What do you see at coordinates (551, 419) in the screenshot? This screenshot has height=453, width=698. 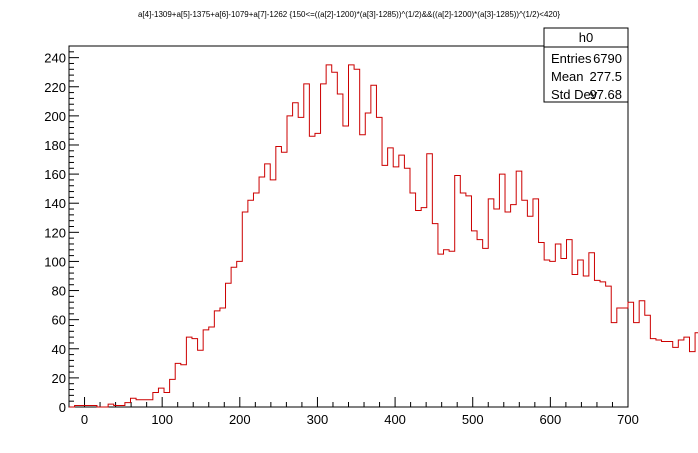 I see `x-tick-label: 600` at bounding box center [551, 419].